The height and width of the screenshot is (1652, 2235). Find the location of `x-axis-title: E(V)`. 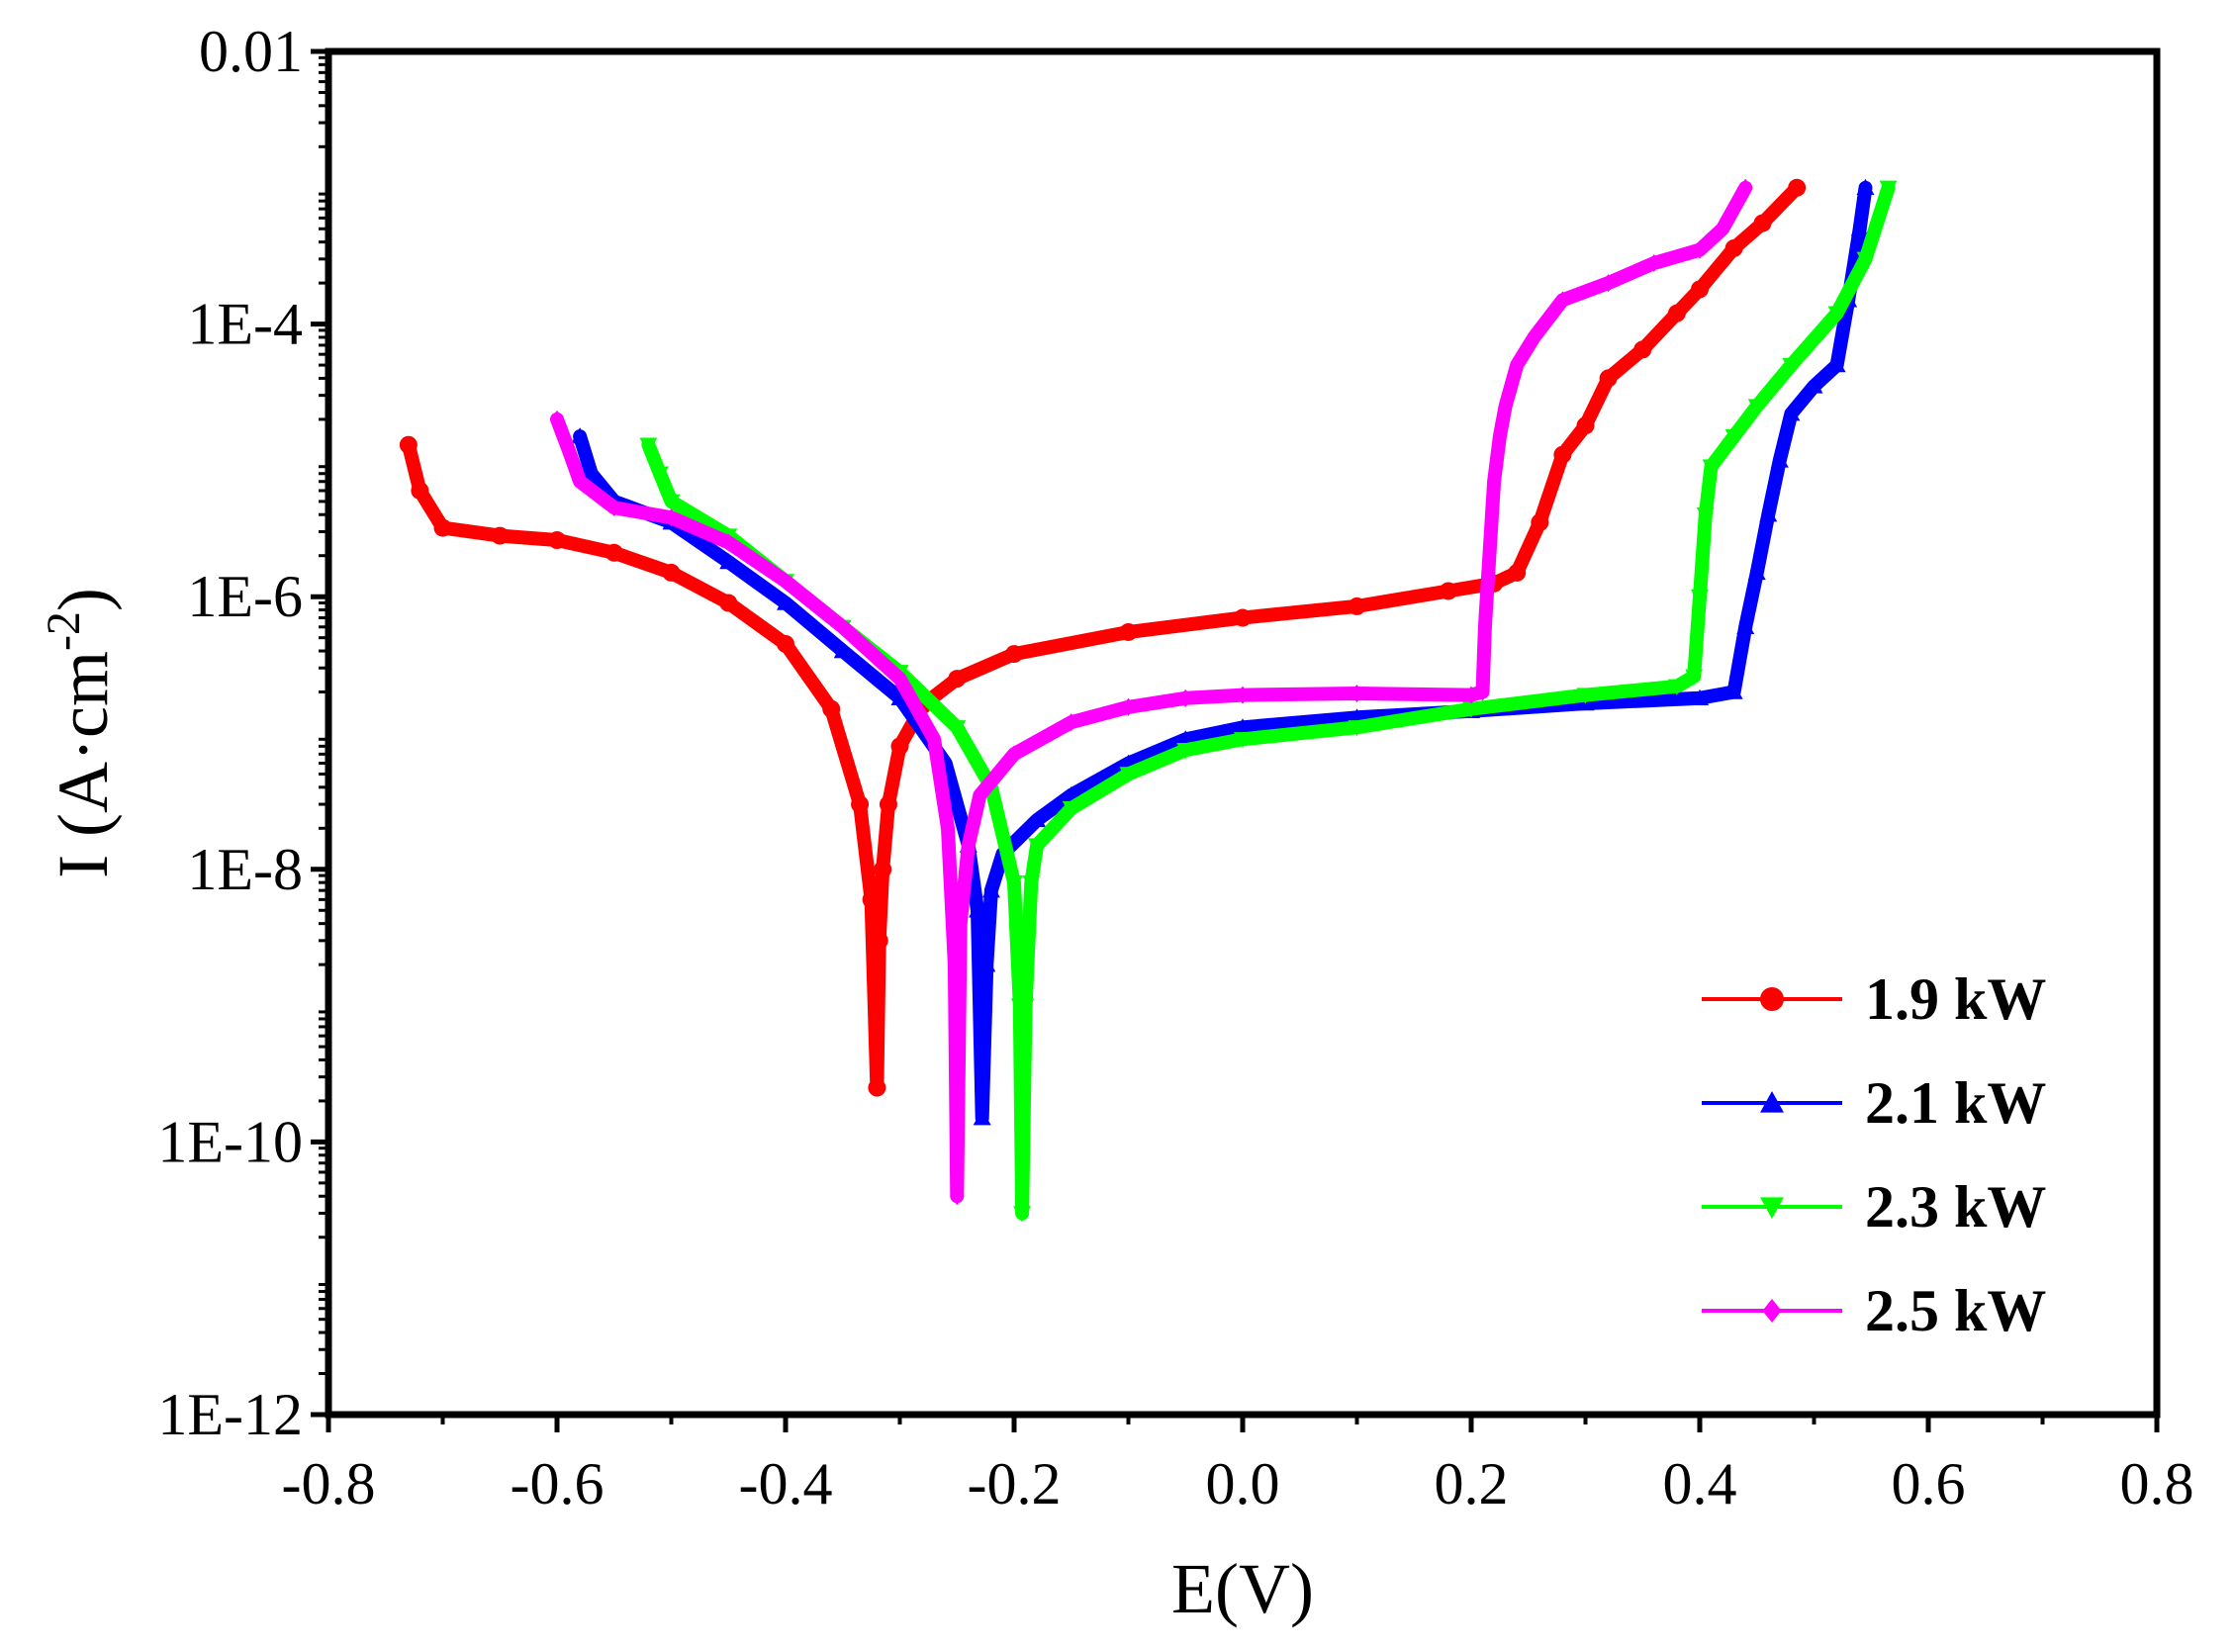

x-axis-title: E(V) is located at coordinates (1242, 1588).